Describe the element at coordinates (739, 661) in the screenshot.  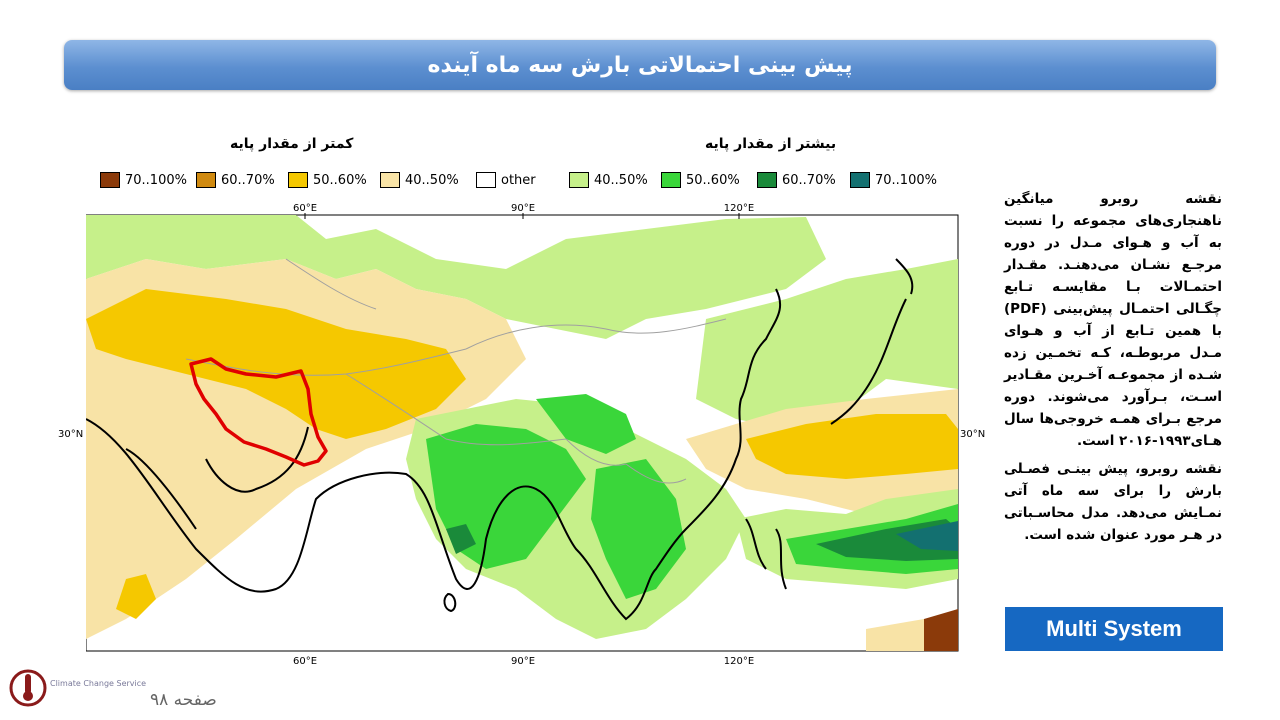
I see `lon-label-bottom: 120°E` at that location.